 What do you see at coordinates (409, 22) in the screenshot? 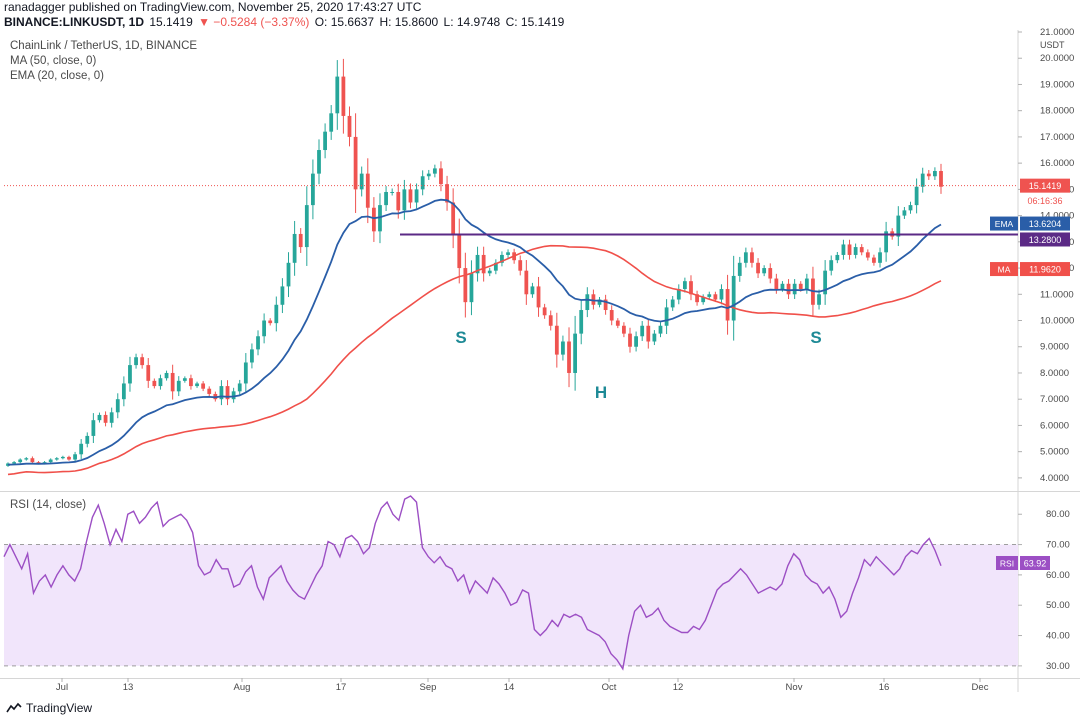
I see `high-text: H: 15.8600` at bounding box center [409, 22].